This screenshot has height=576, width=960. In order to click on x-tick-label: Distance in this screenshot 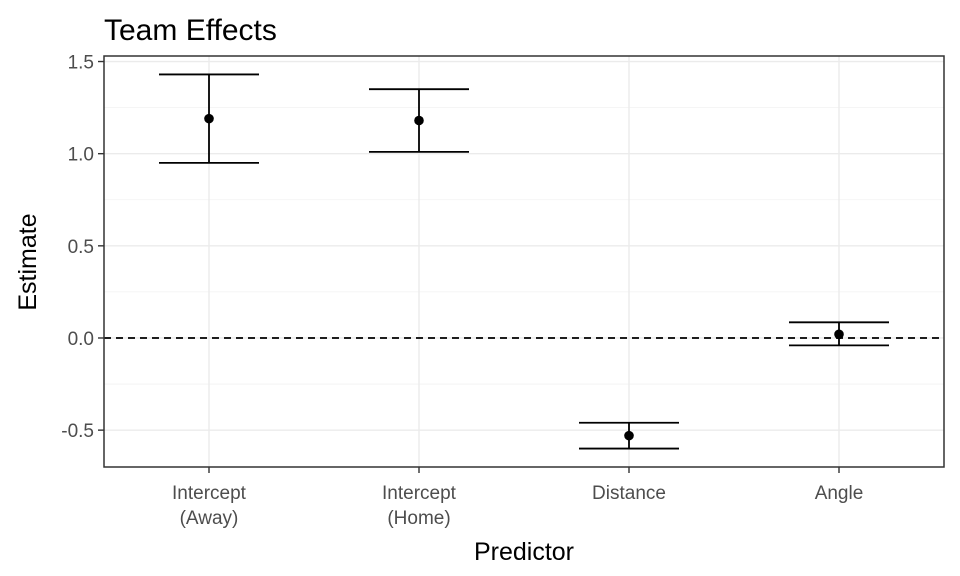, I will do `click(629, 493)`.